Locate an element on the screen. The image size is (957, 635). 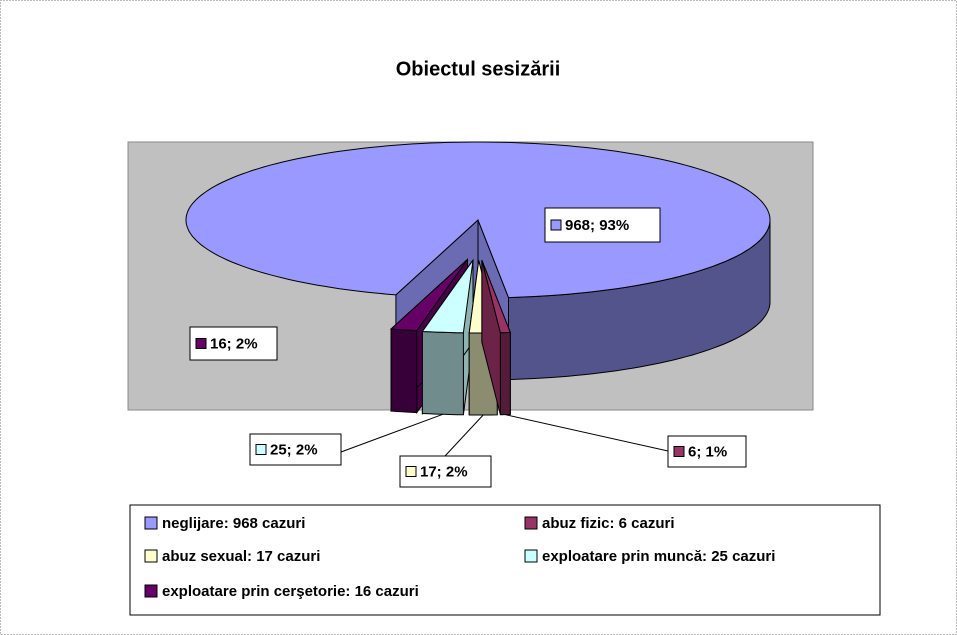
data-label: 6; 1% is located at coordinates (707, 451).